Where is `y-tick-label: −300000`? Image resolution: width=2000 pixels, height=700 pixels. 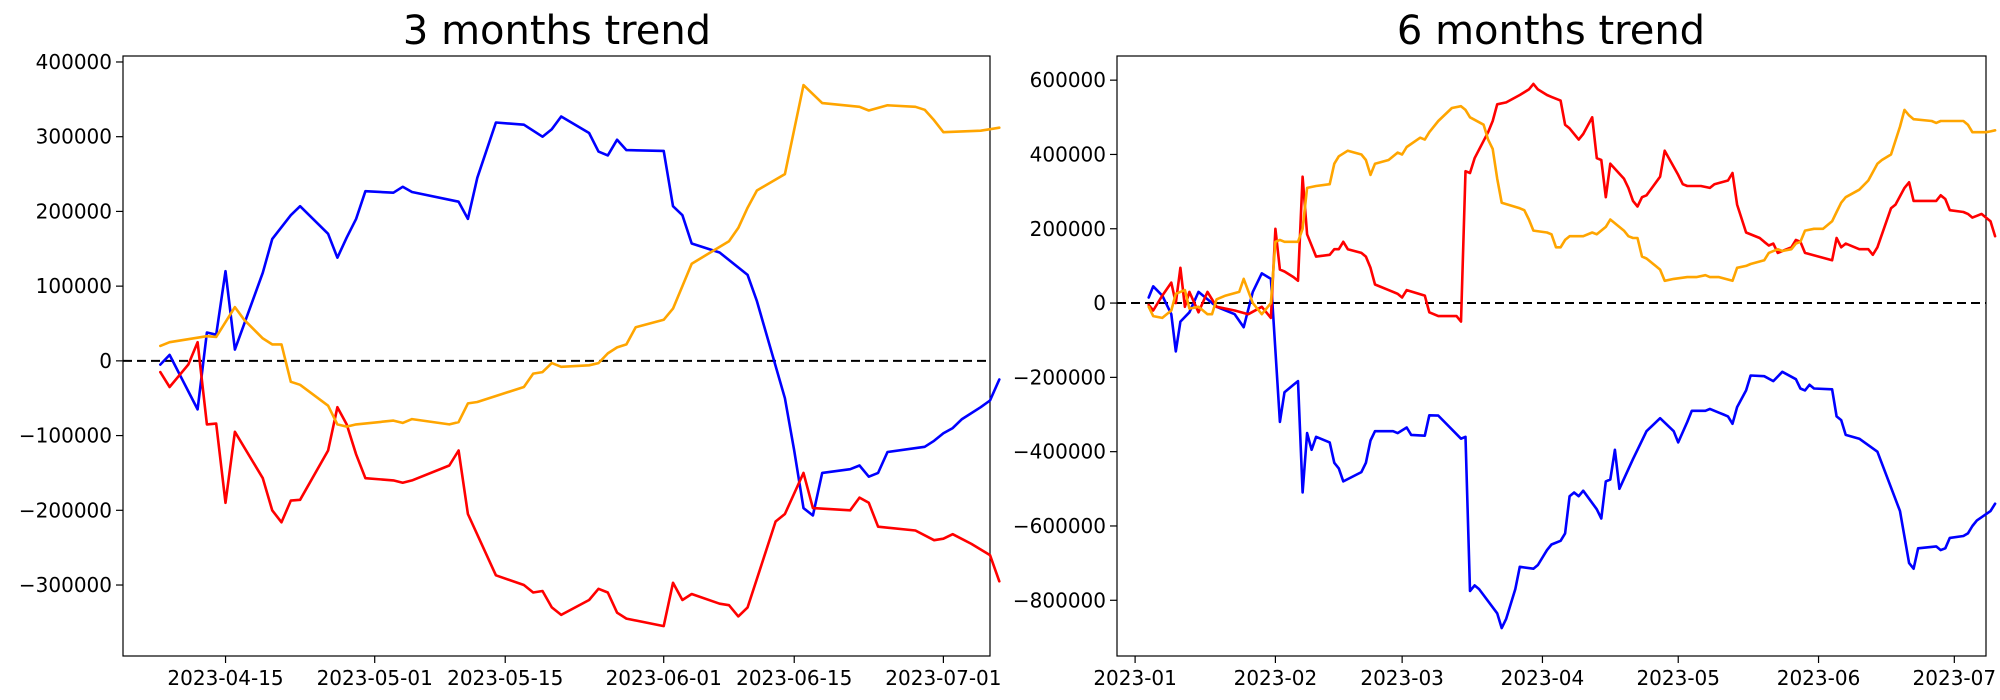
y-tick-label: −300000 is located at coordinates (65, 585).